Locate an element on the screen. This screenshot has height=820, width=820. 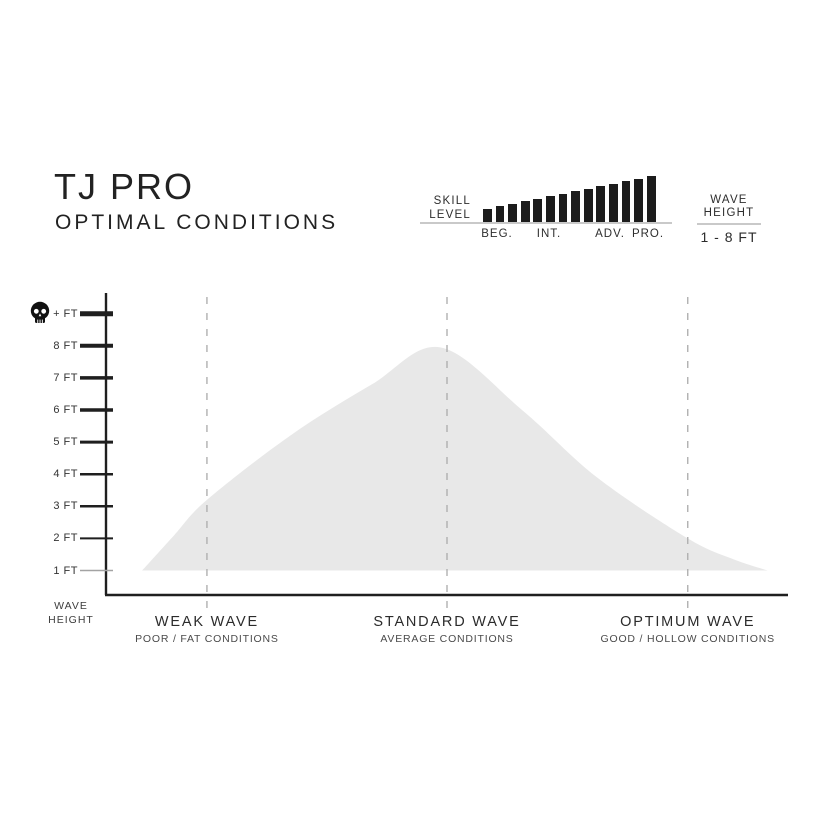
zone-label-weak-wave: WEAK WAVE POOR / FAT CONDITIONS is located at coordinates (207, 629).